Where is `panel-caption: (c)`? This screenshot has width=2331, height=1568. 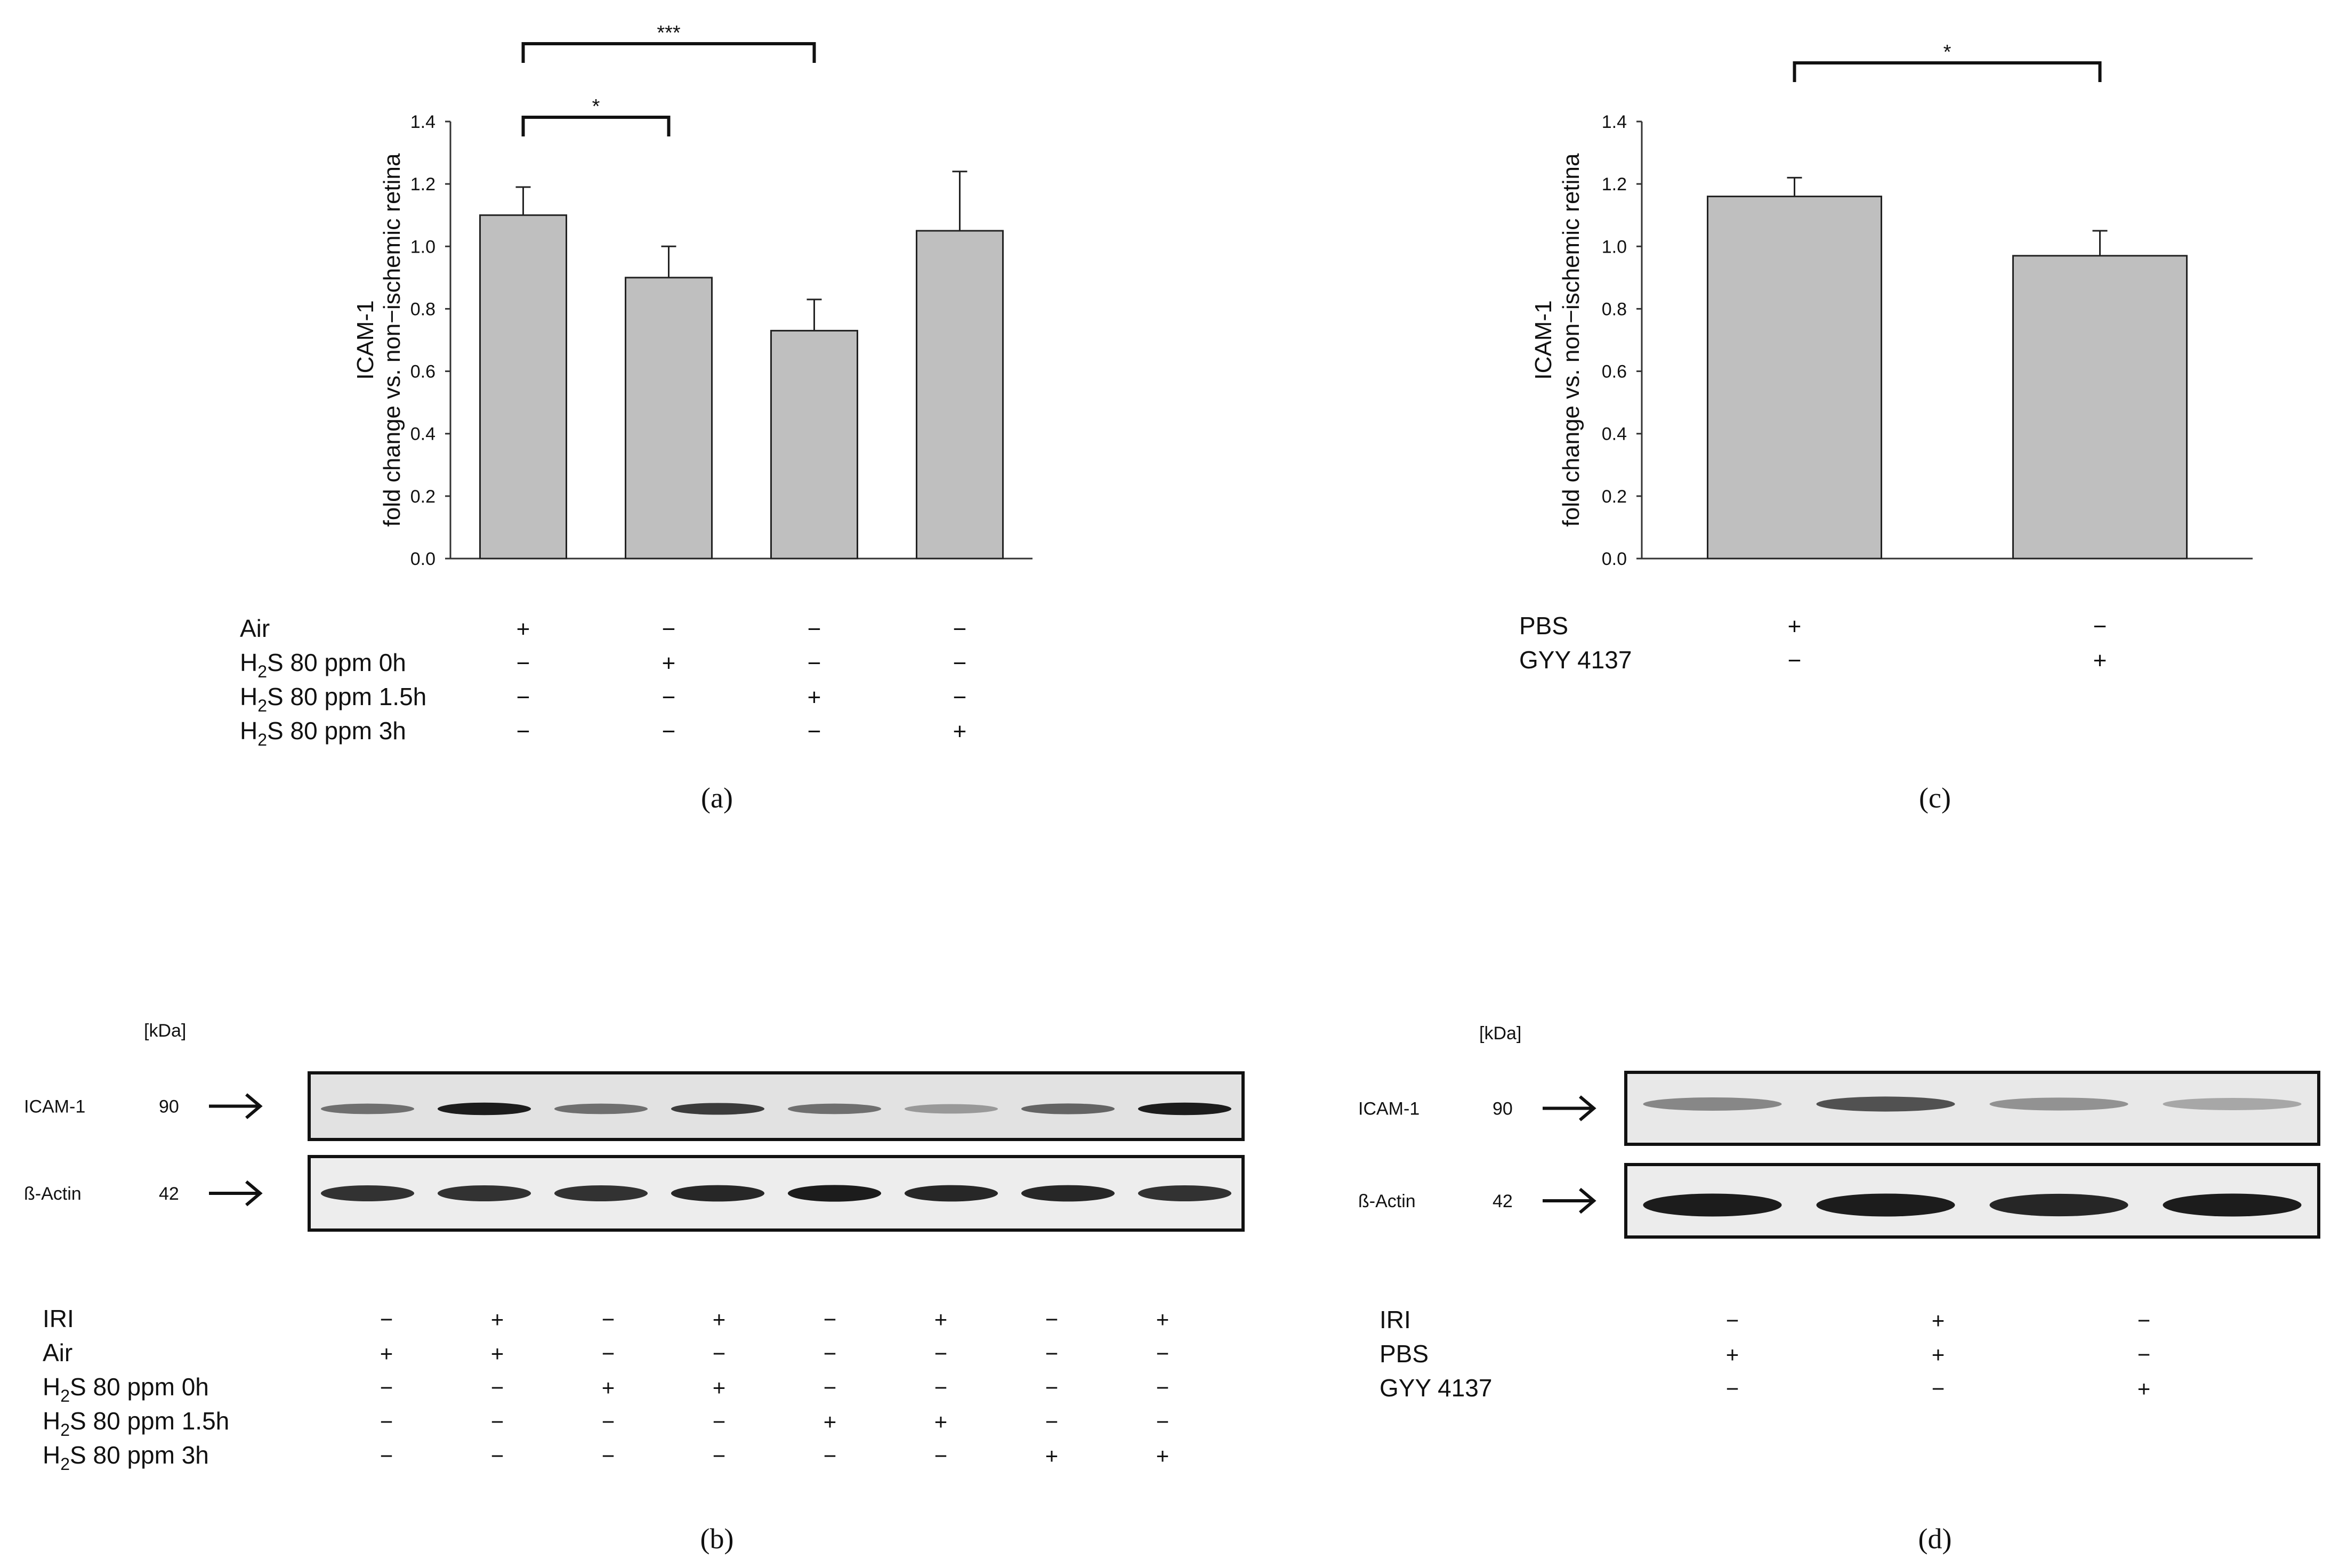
panel-caption: (c) is located at coordinates (1935, 798).